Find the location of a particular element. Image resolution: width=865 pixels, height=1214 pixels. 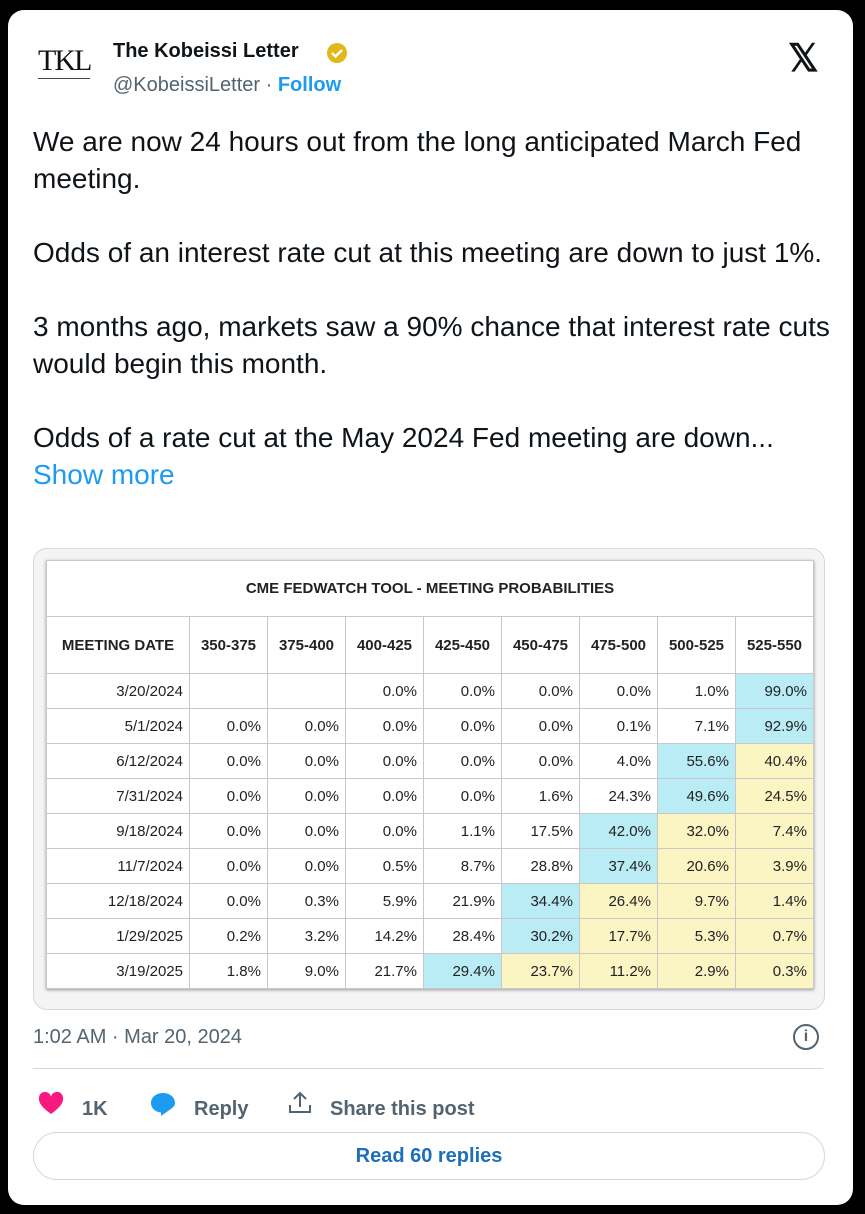

probability-cell: 1.4% is located at coordinates (774, 901).